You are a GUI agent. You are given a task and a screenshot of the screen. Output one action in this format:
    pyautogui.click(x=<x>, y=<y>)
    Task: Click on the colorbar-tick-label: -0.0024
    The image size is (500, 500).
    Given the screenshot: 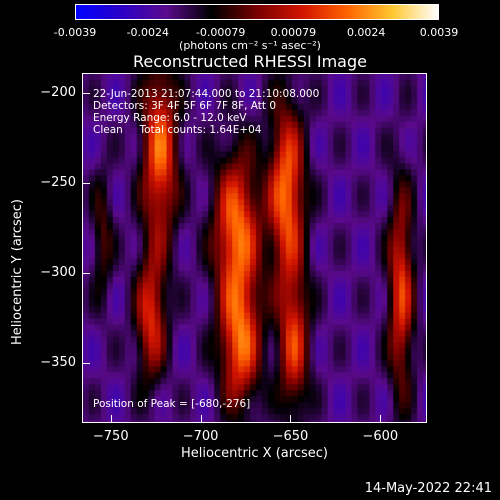 What is the action you would take?
    pyautogui.click(x=148, y=32)
    